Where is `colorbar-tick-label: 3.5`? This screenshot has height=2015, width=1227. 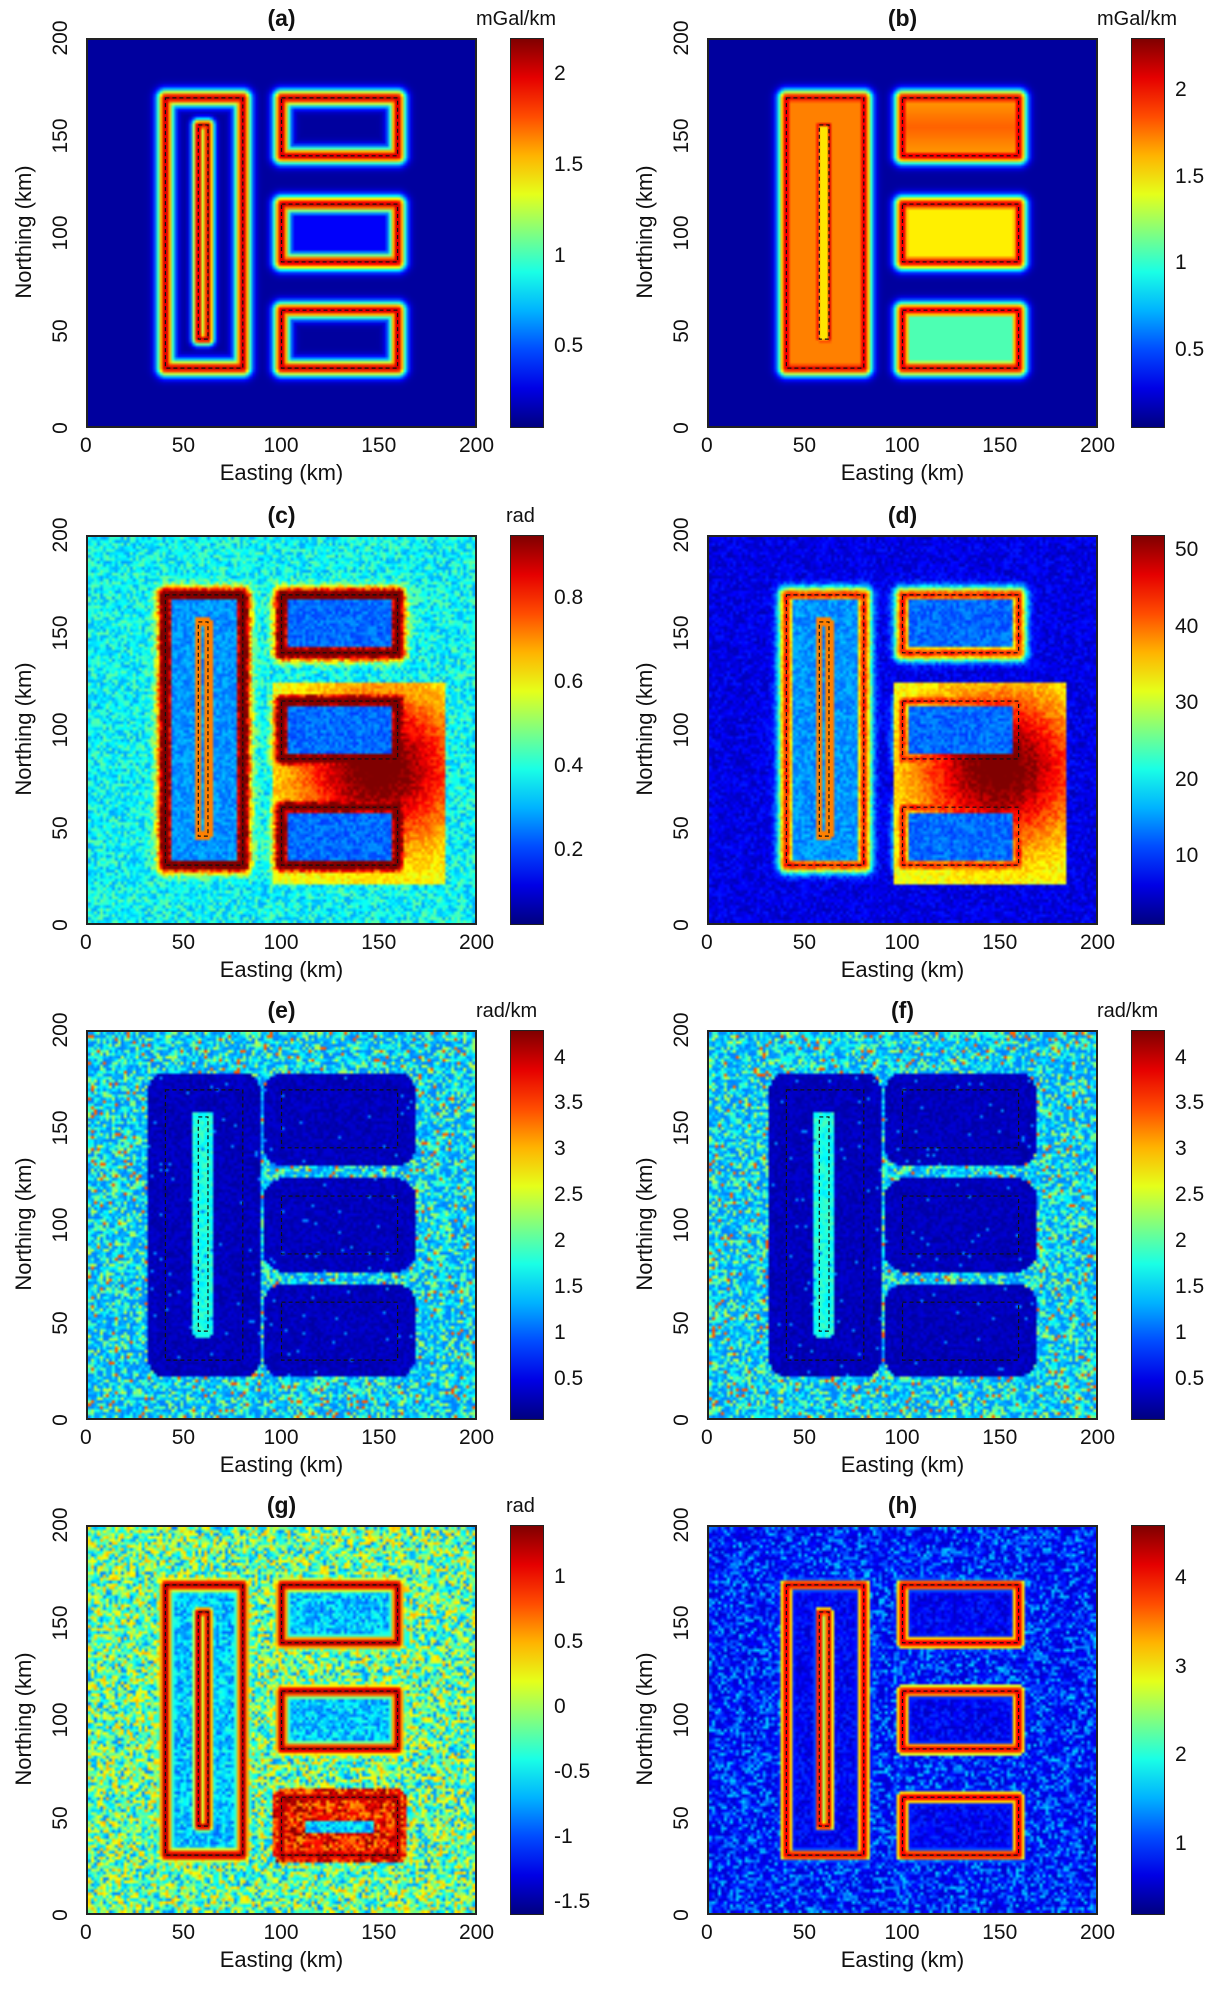
colorbar-tick-label: 3.5 is located at coordinates (1190, 1103).